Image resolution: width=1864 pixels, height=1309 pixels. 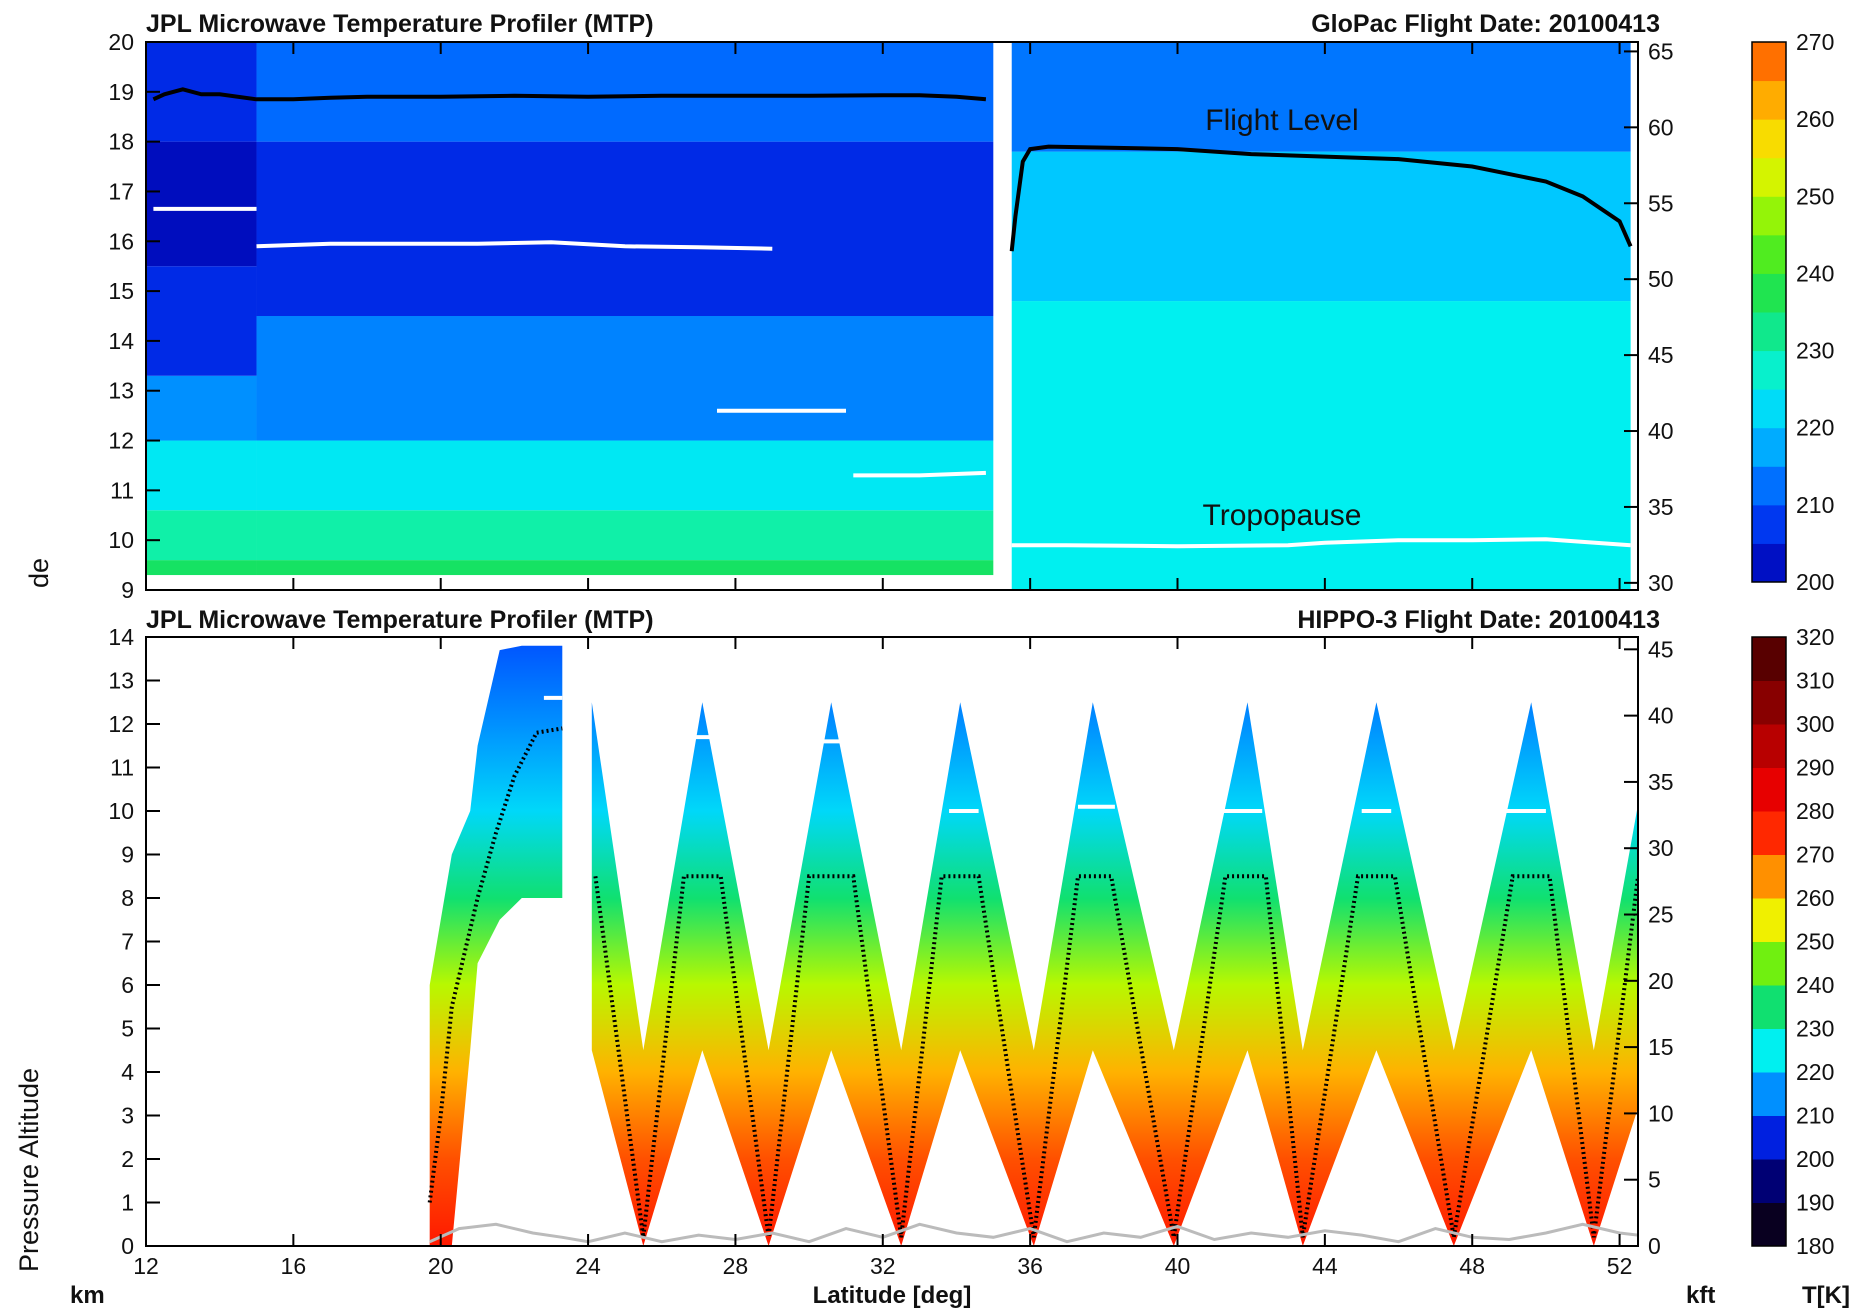 I want to click on top-y-tick-label: 16, so click(x=121, y=241).